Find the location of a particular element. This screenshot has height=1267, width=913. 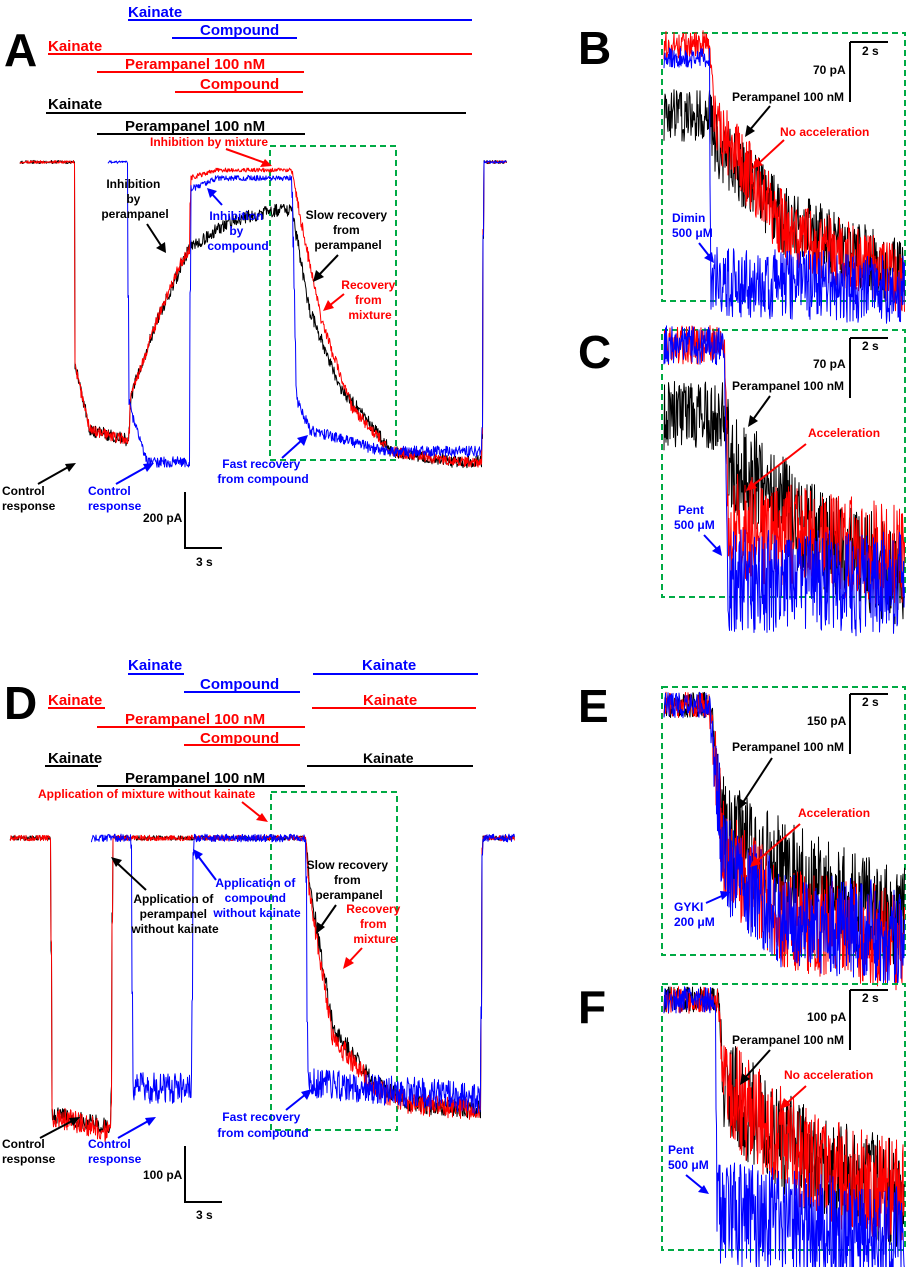

a-arrow-recovery-mixture is located at coordinates (336, 300).